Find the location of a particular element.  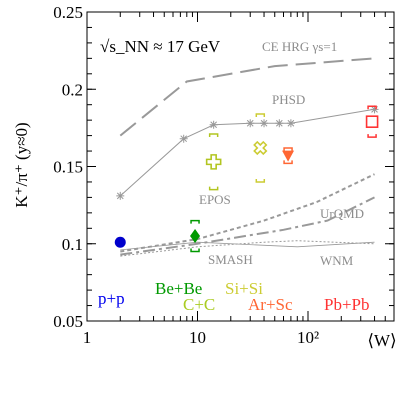

model-label-wnm: WNM is located at coordinates (337, 260).